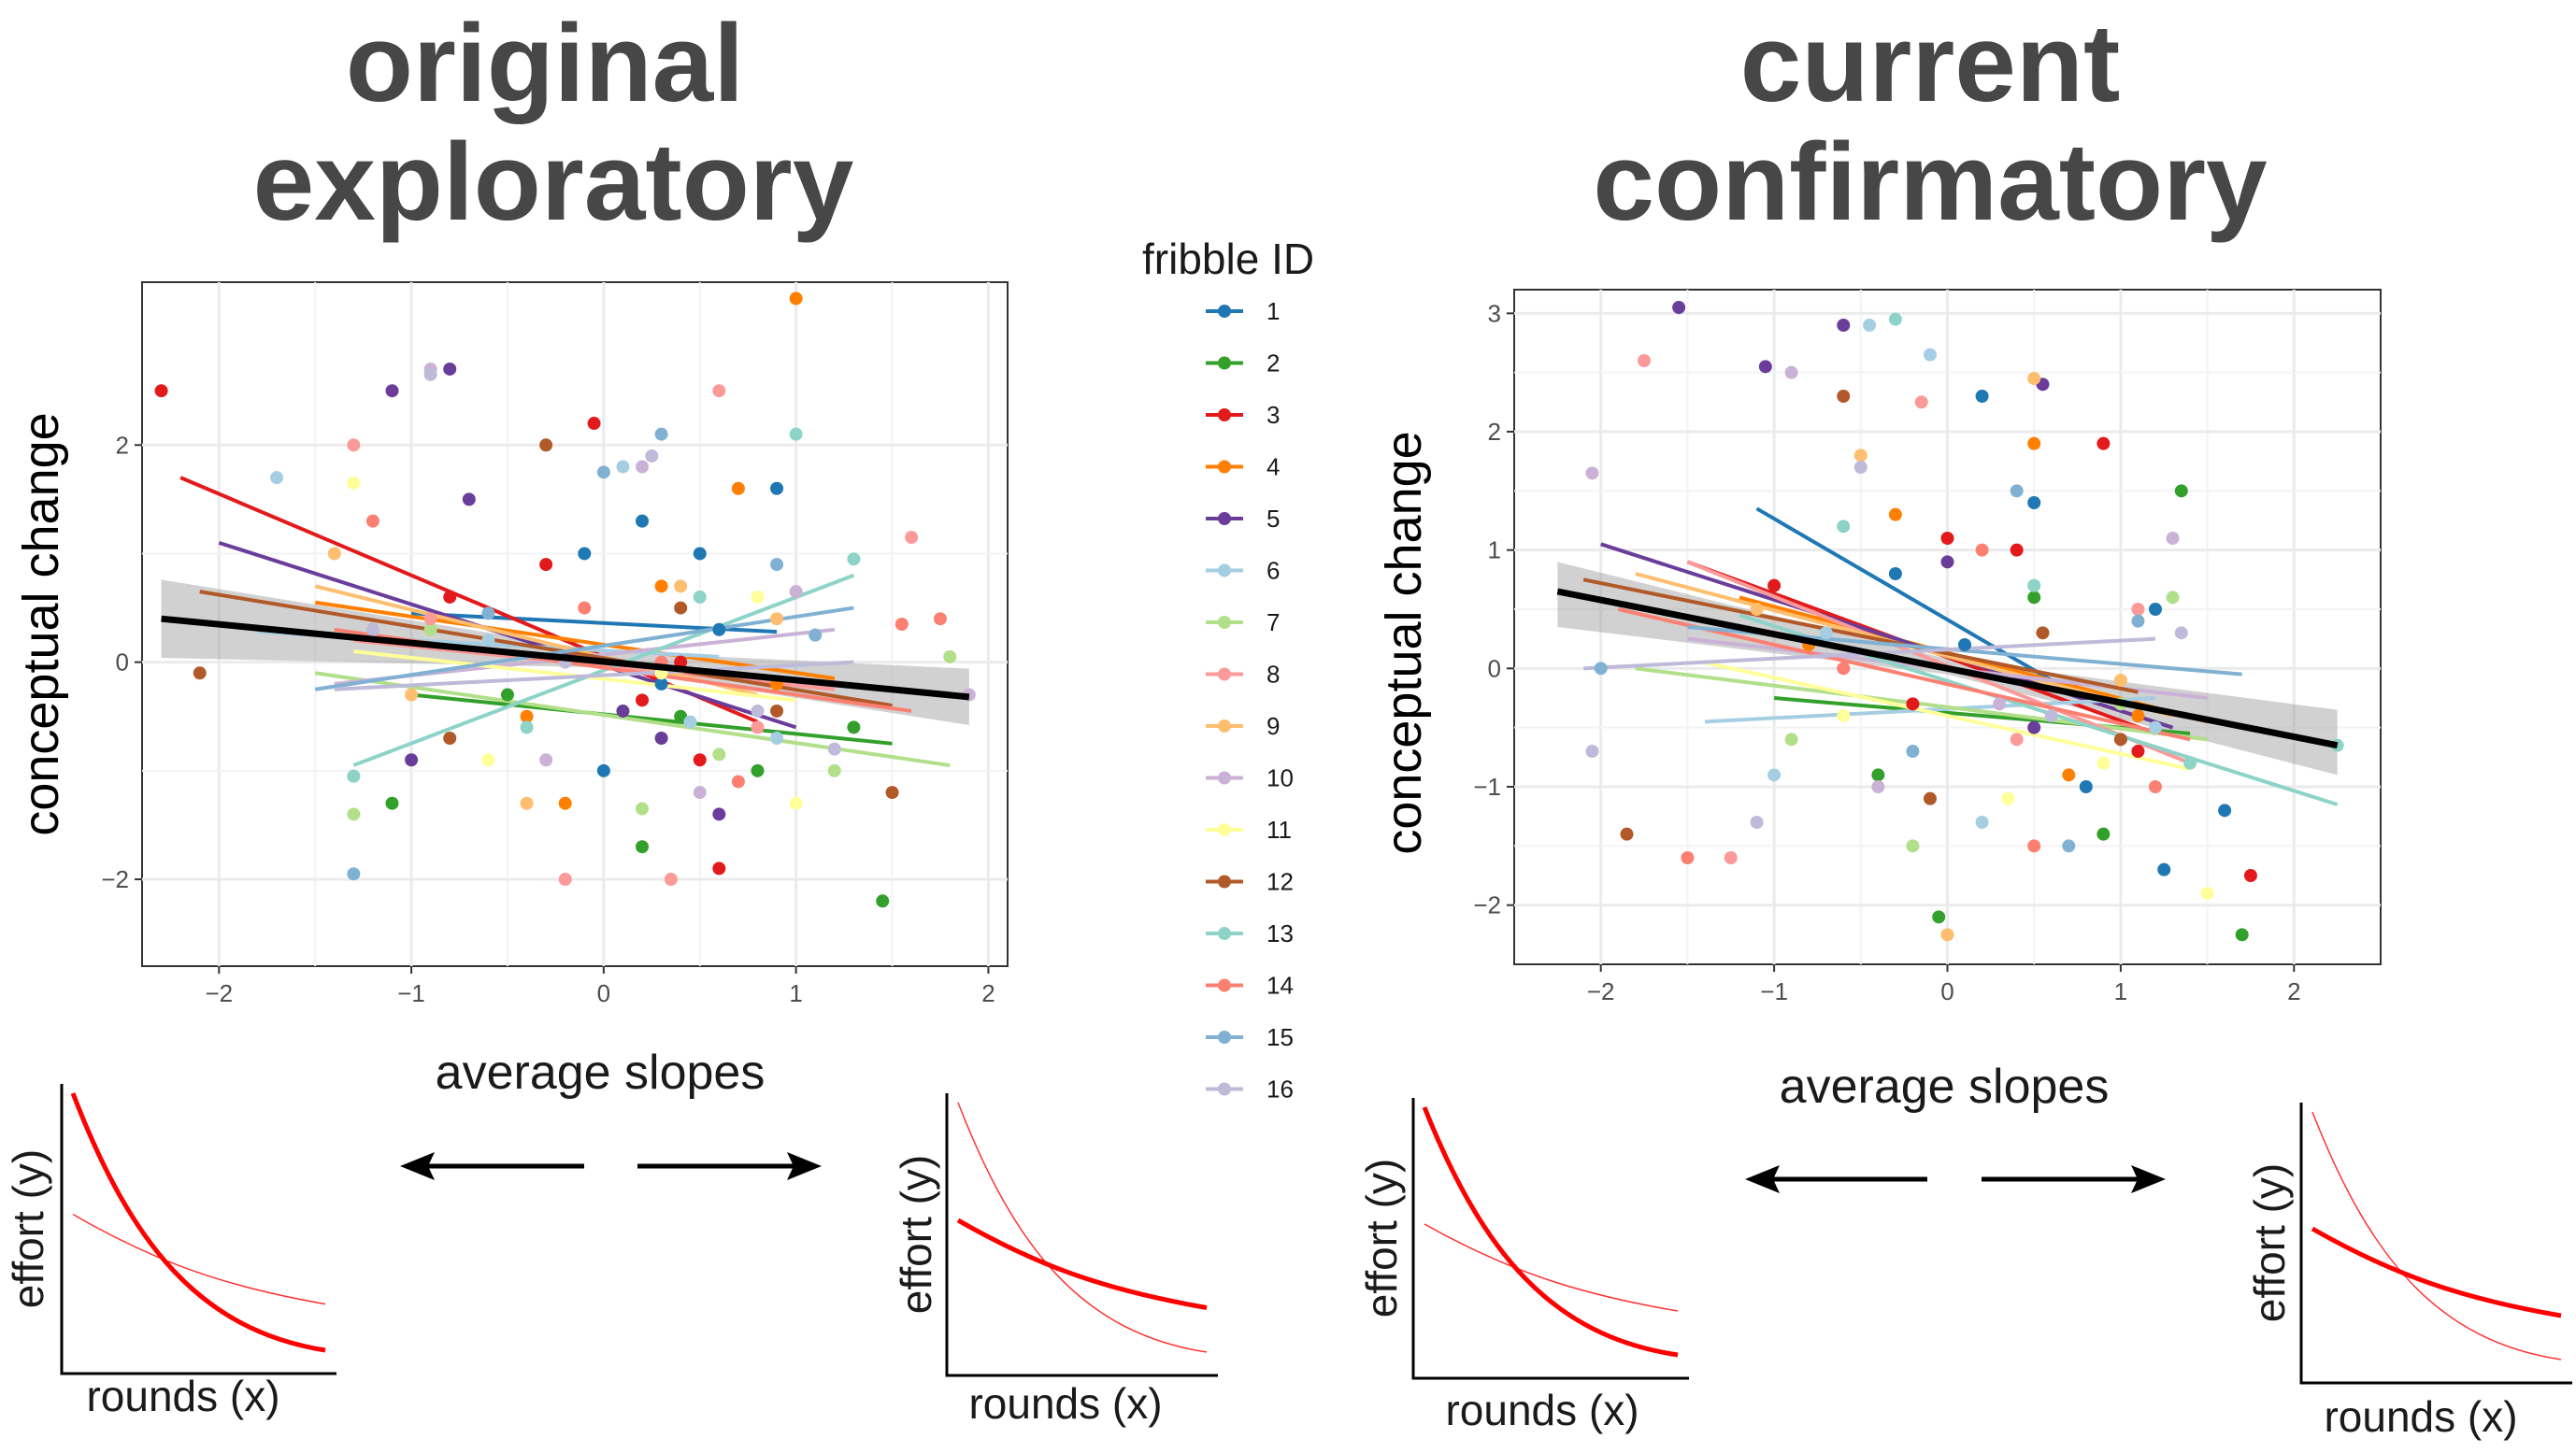 The height and width of the screenshot is (1453, 2576). What do you see at coordinates (1280, 882) in the screenshot?
I see `legend-label: 12` at bounding box center [1280, 882].